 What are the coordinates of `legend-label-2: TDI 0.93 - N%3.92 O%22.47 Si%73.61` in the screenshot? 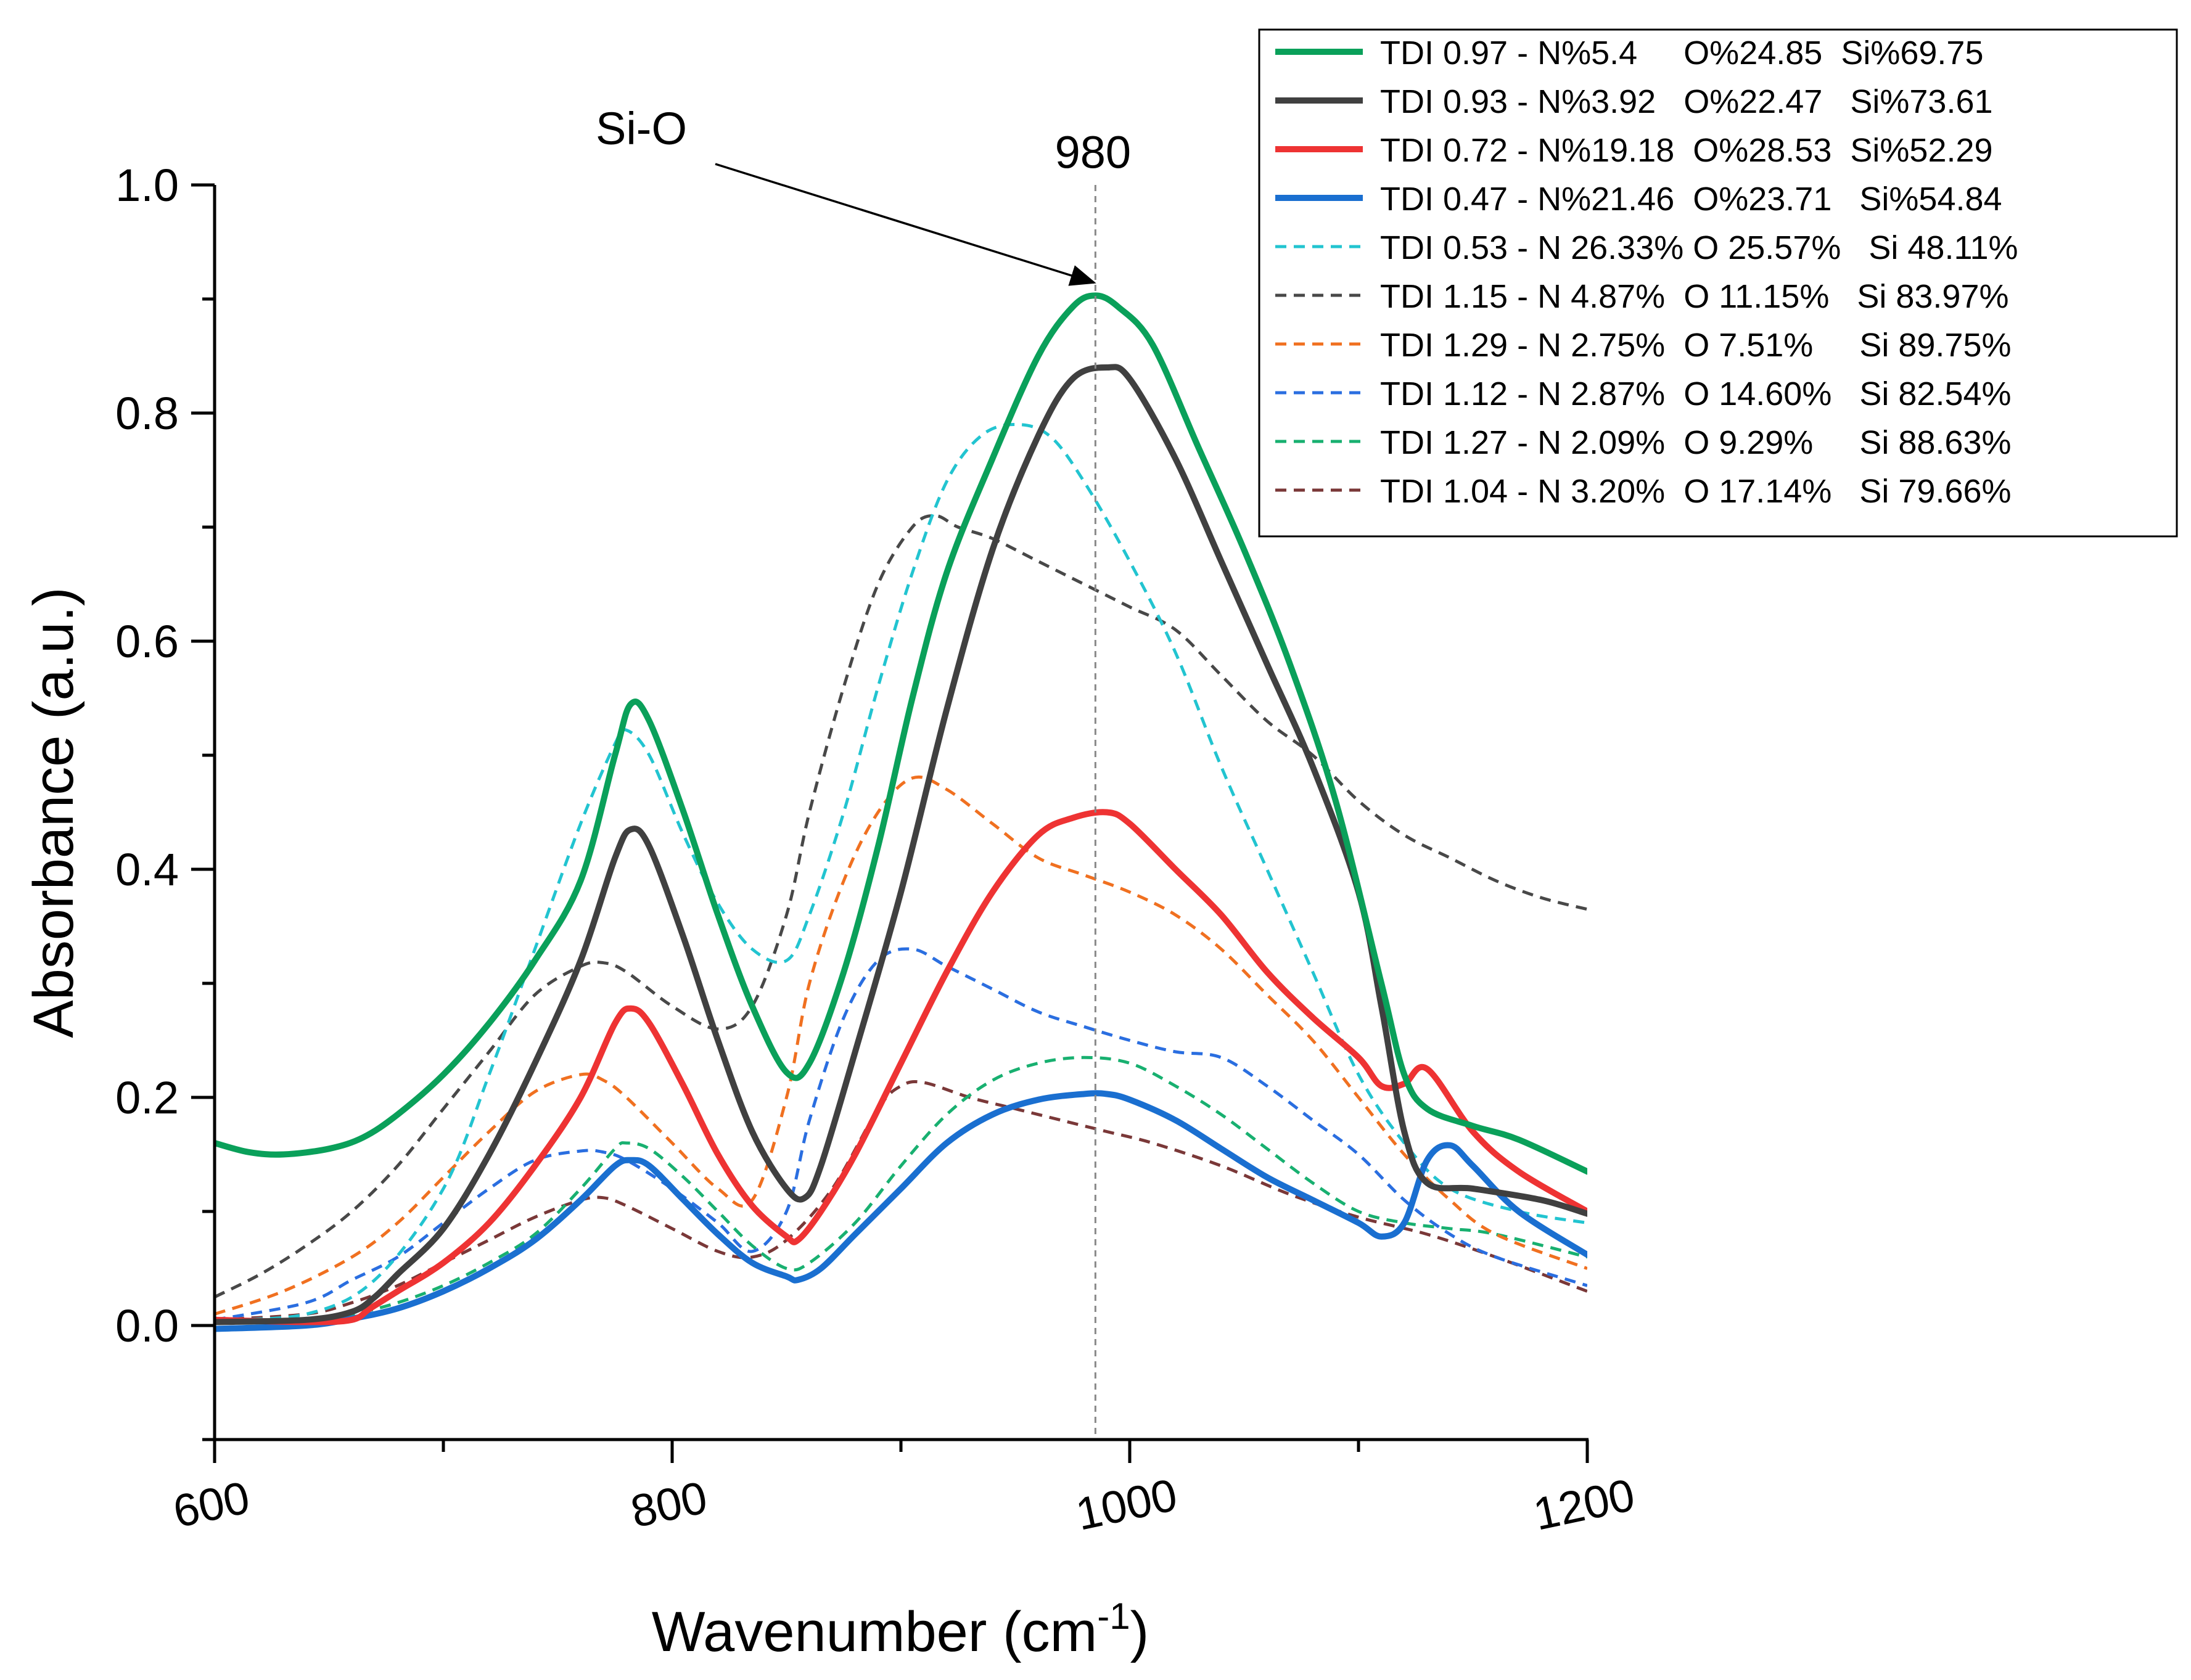 It's located at (1686, 101).